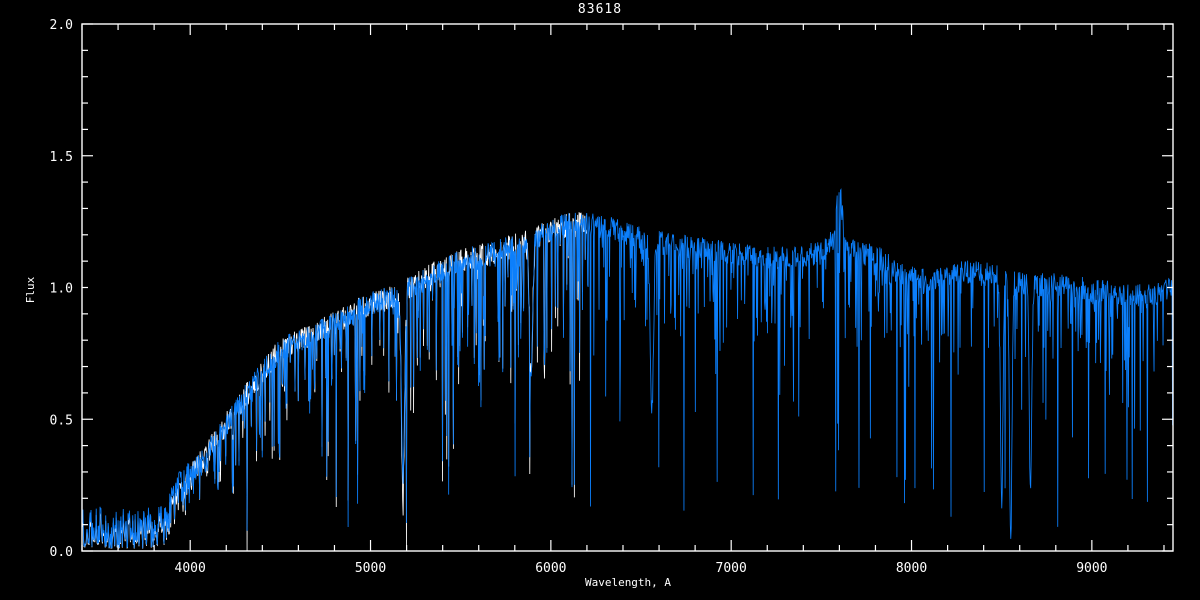 The image size is (1200, 600). What do you see at coordinates (61, 157) in the screenshot?
I see `y-tick-label: 1.5` at bounding box center [61, 157].